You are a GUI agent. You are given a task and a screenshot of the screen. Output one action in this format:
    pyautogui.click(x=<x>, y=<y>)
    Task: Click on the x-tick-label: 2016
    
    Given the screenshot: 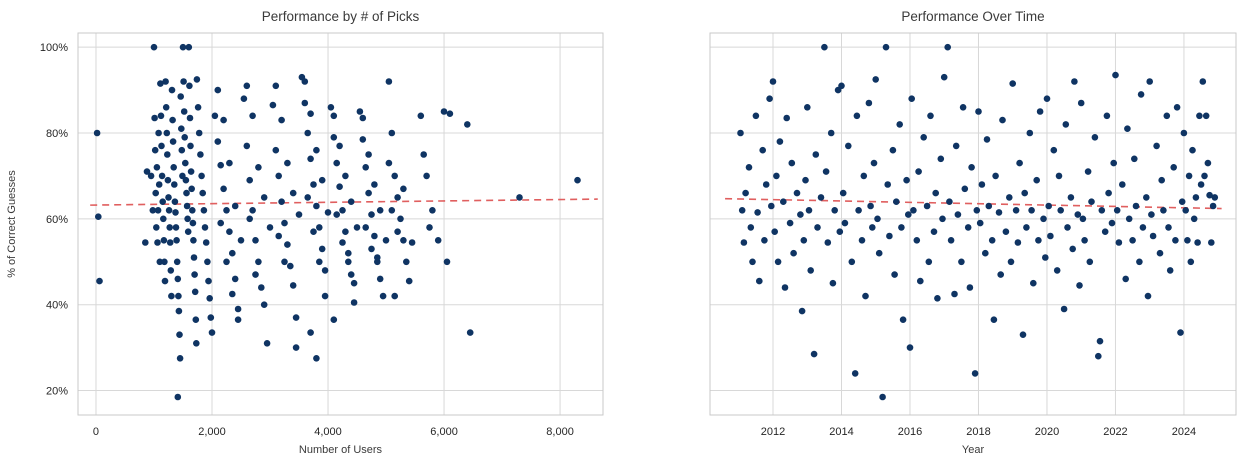 What is the action you would take?
    pyautogui.click(x=910, y=432)
    